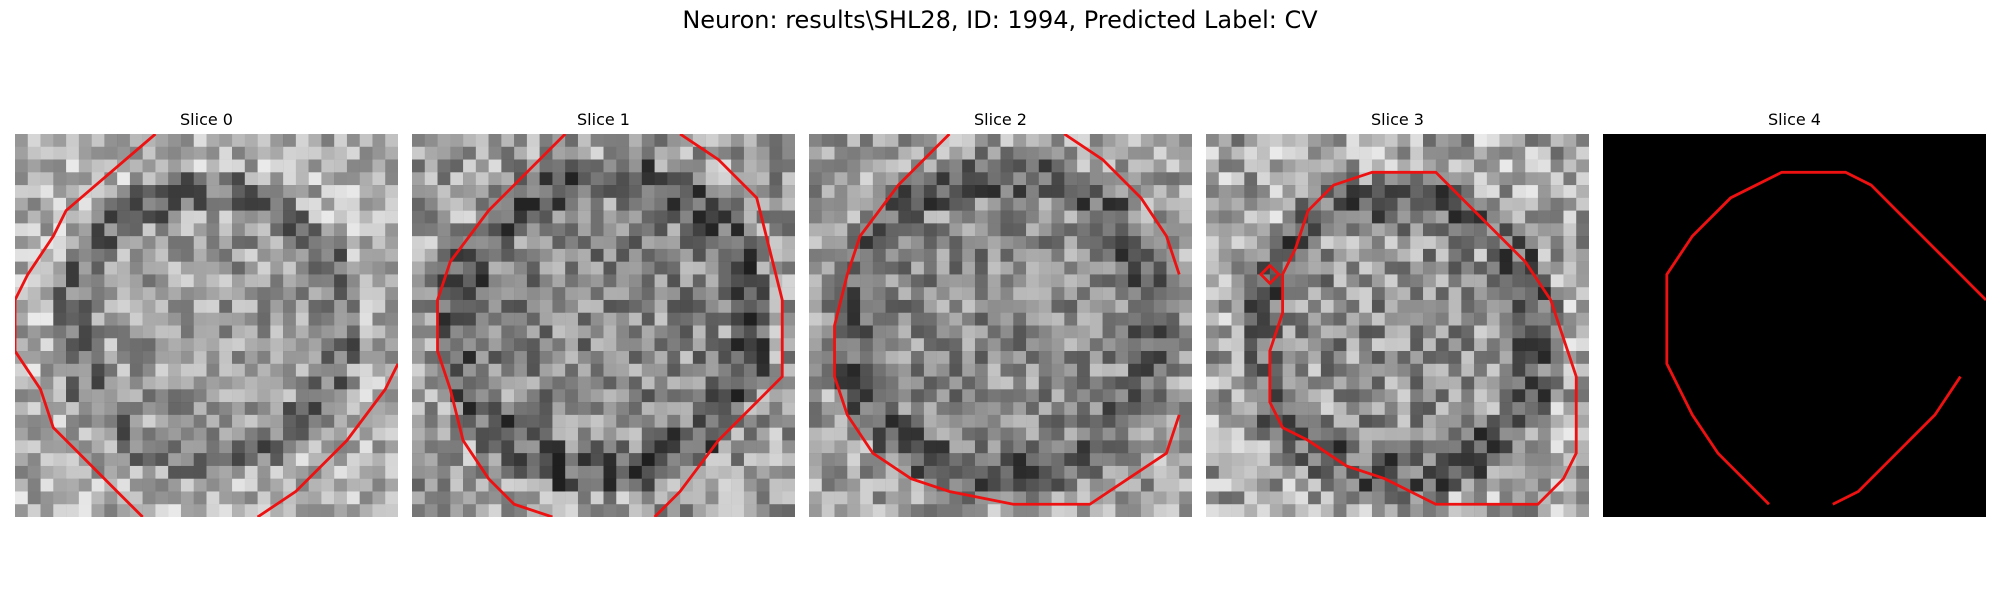 This screenshot has width=2000, height=600. I want to click on slice-title: Slice 3, so click(1397, 119).